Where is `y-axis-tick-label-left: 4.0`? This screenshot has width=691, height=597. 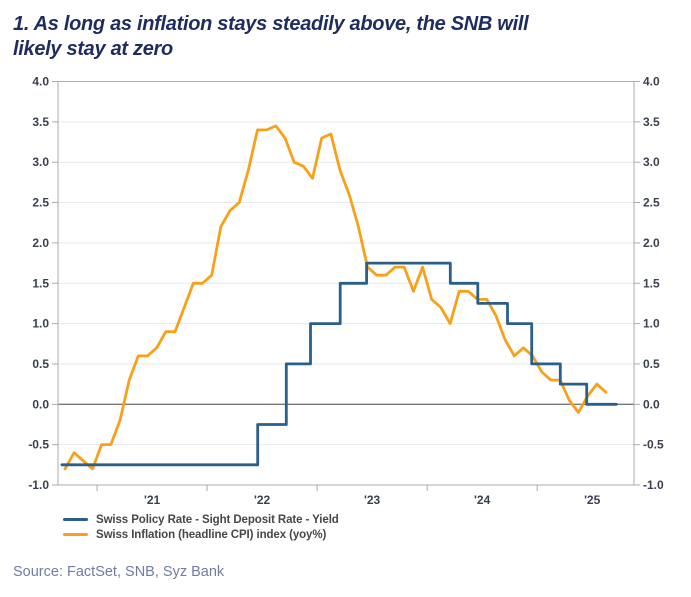 y-axis-tick-label-left: 4.0 is located at coordinates (40, 82).